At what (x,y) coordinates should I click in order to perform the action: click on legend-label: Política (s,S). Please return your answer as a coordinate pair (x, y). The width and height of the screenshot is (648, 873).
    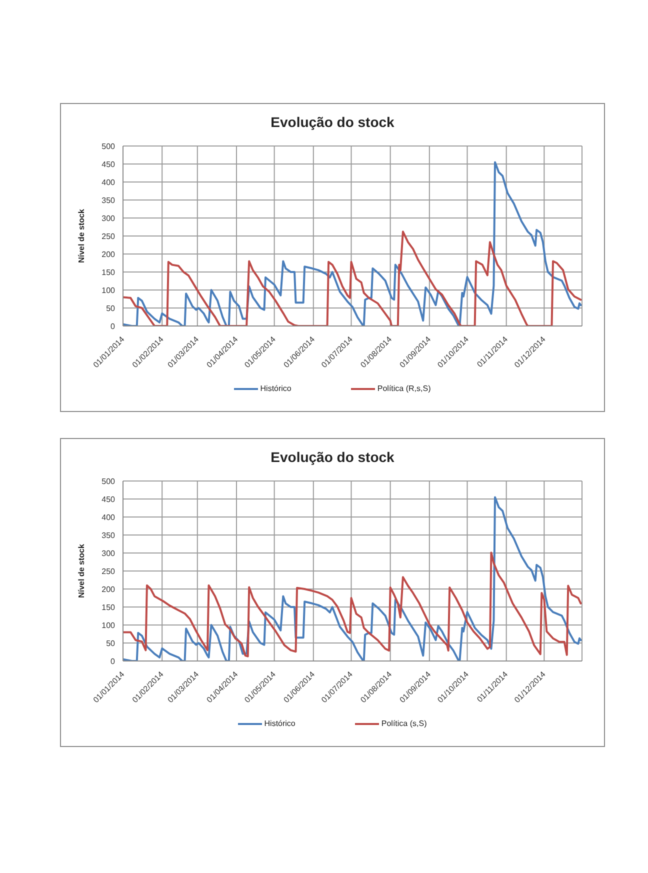
    Looking at the image, I should click on (403, 723).